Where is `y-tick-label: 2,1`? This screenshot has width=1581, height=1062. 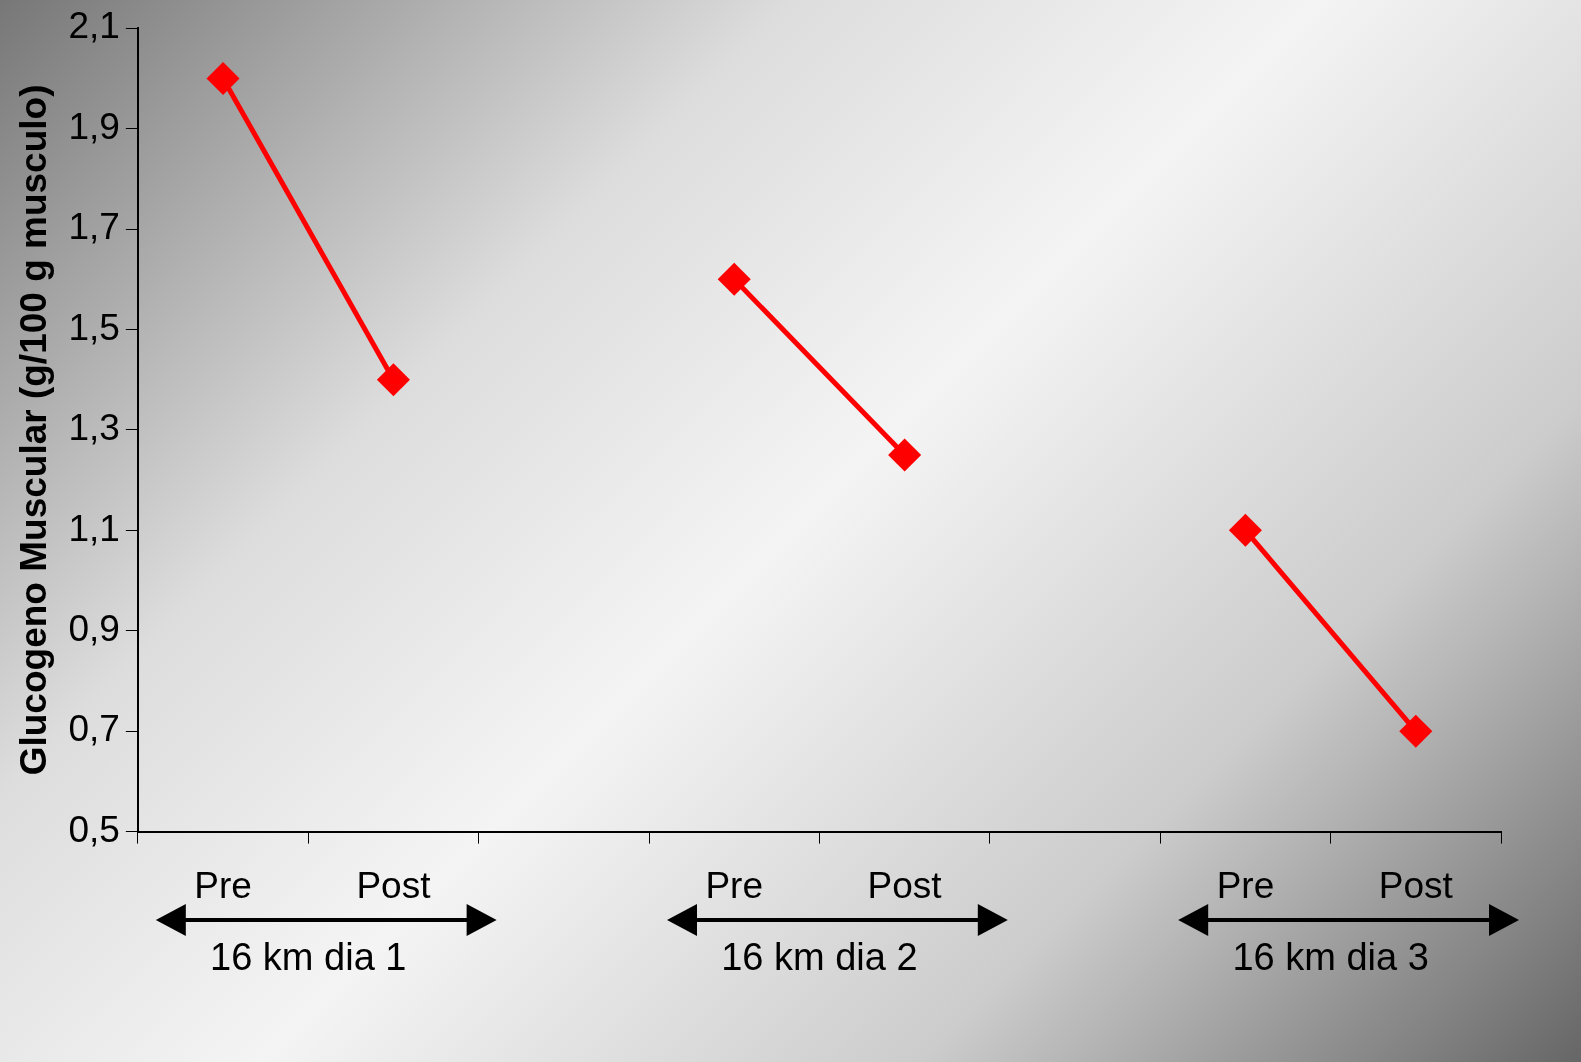 y-tick-label: 2,1 is located at coordinates (94, 26).